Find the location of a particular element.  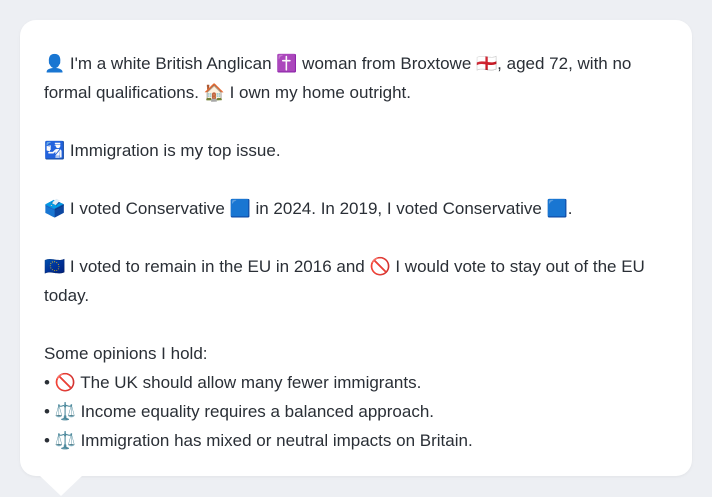

paragraph: 🛂 Immigration is my top issue. is located at coordinates (162, 150).